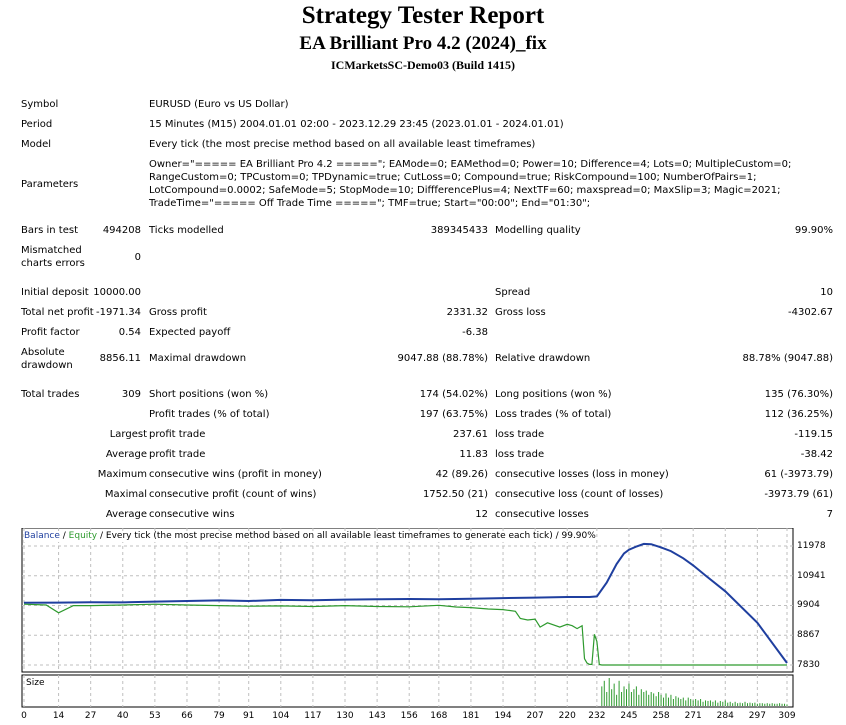 Image resolution: width=846 pixels, height=725 pixels. I want to click on gross-profit-label: Gross profit, so click(178, 312).